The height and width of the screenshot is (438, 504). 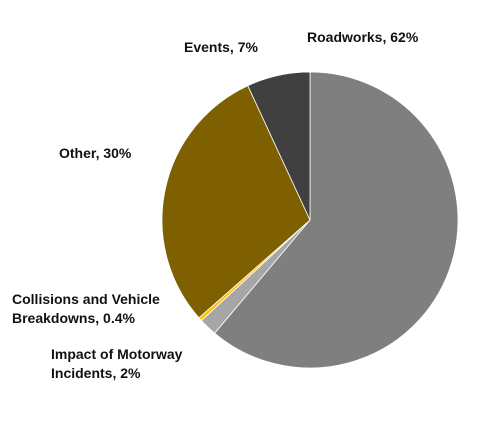 I want to click on label-motorway-incidents: Impact of Motorway Incidents, 2%, so click(x=116, y=364).